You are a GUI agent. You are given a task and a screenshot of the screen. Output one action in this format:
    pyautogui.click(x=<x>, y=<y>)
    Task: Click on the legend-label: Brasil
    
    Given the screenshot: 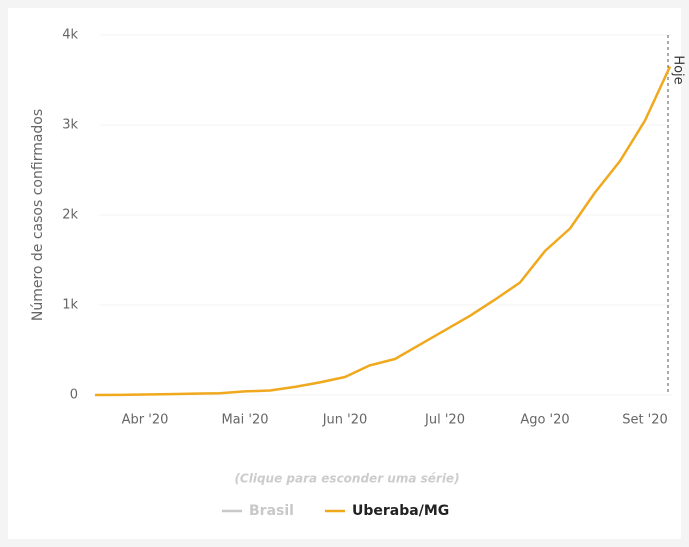 What is the action you would take?
    pyautogui.click(x=271, y=511)
    